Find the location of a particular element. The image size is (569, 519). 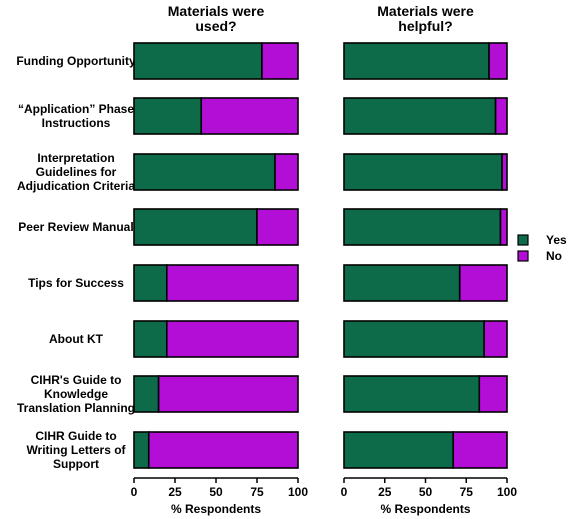

category-label-line: Funding Opportunity is located at coordinates (76, 61).